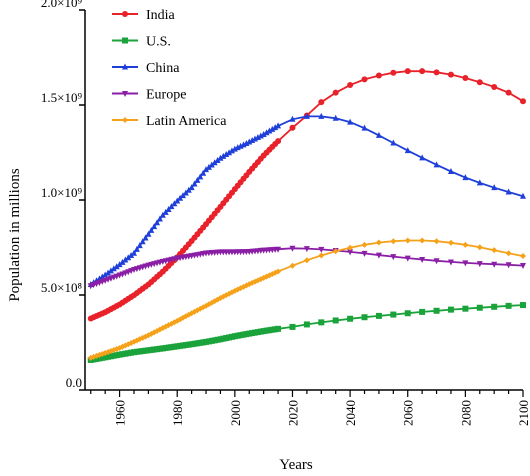  What do you see at coordinates (186, 121) in the screenshot?
I see `legend-label: Latin America` at bounding box center [186, 121].